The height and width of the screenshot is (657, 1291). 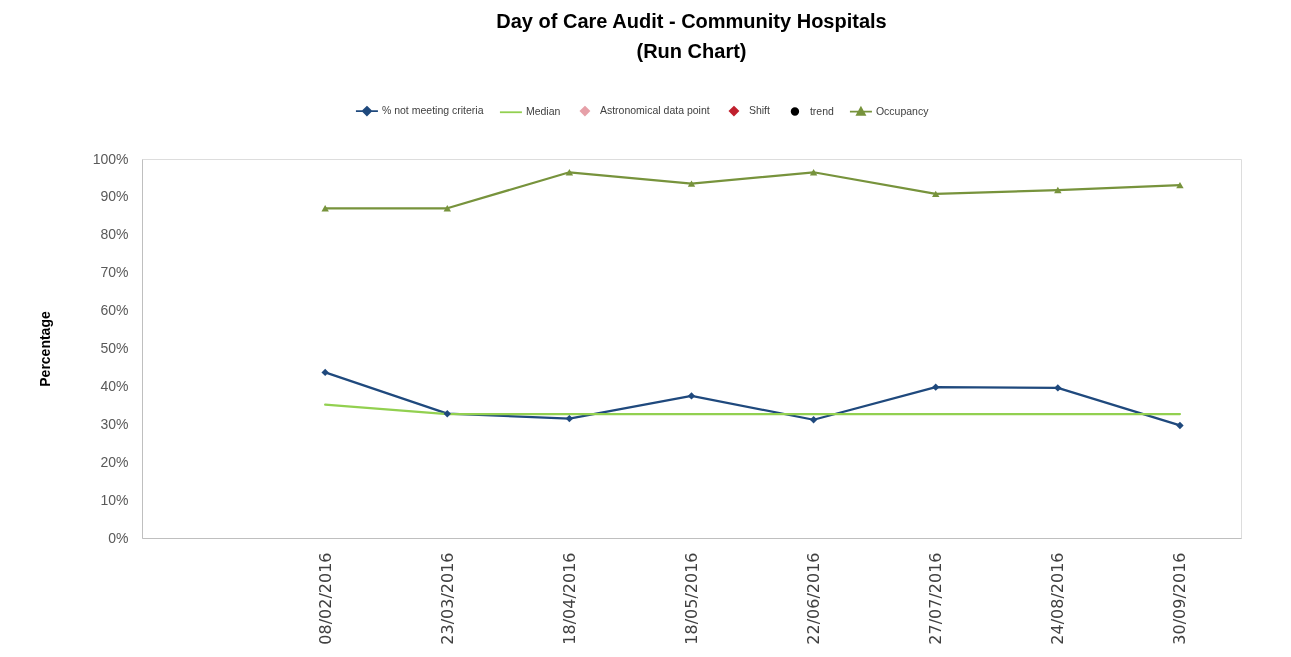 I want to click on y-tick-label: 100%, so click(x=110, y=158).